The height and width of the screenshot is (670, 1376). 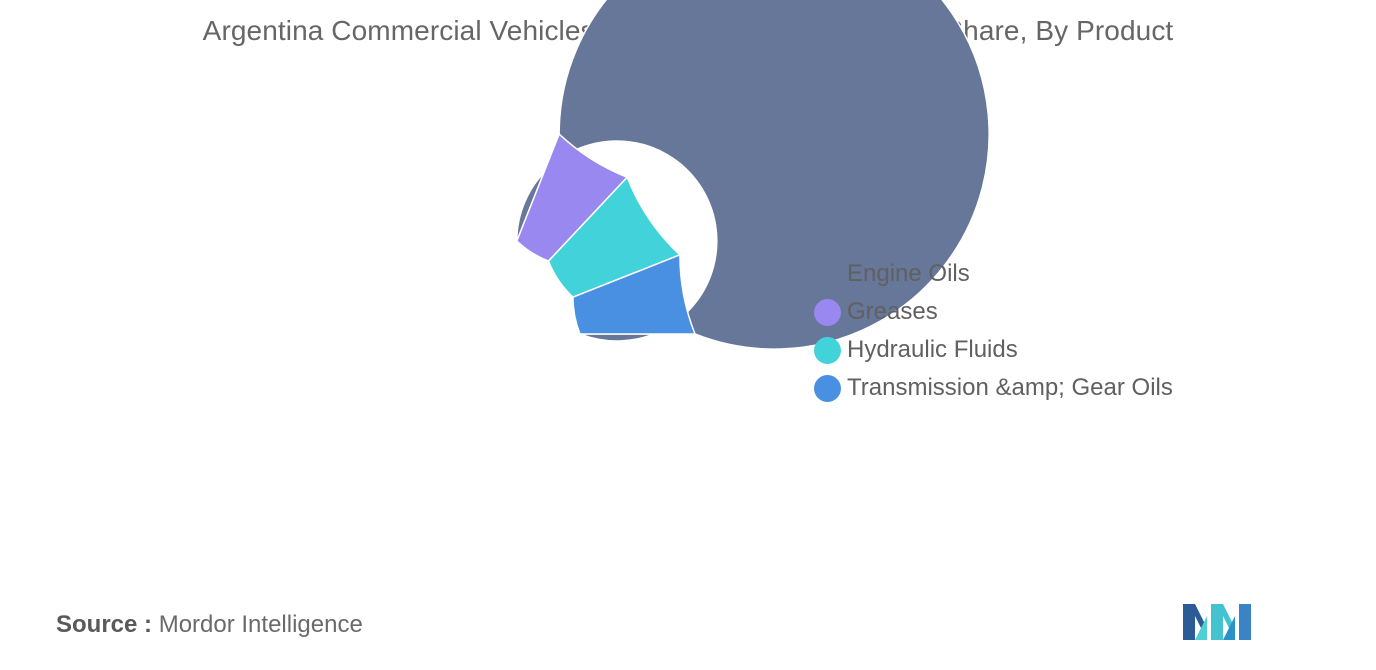 What do you see at coordinates (104, 624) in the screenshot?
I see `source-label: Source :` at bounding box center [104, 624].